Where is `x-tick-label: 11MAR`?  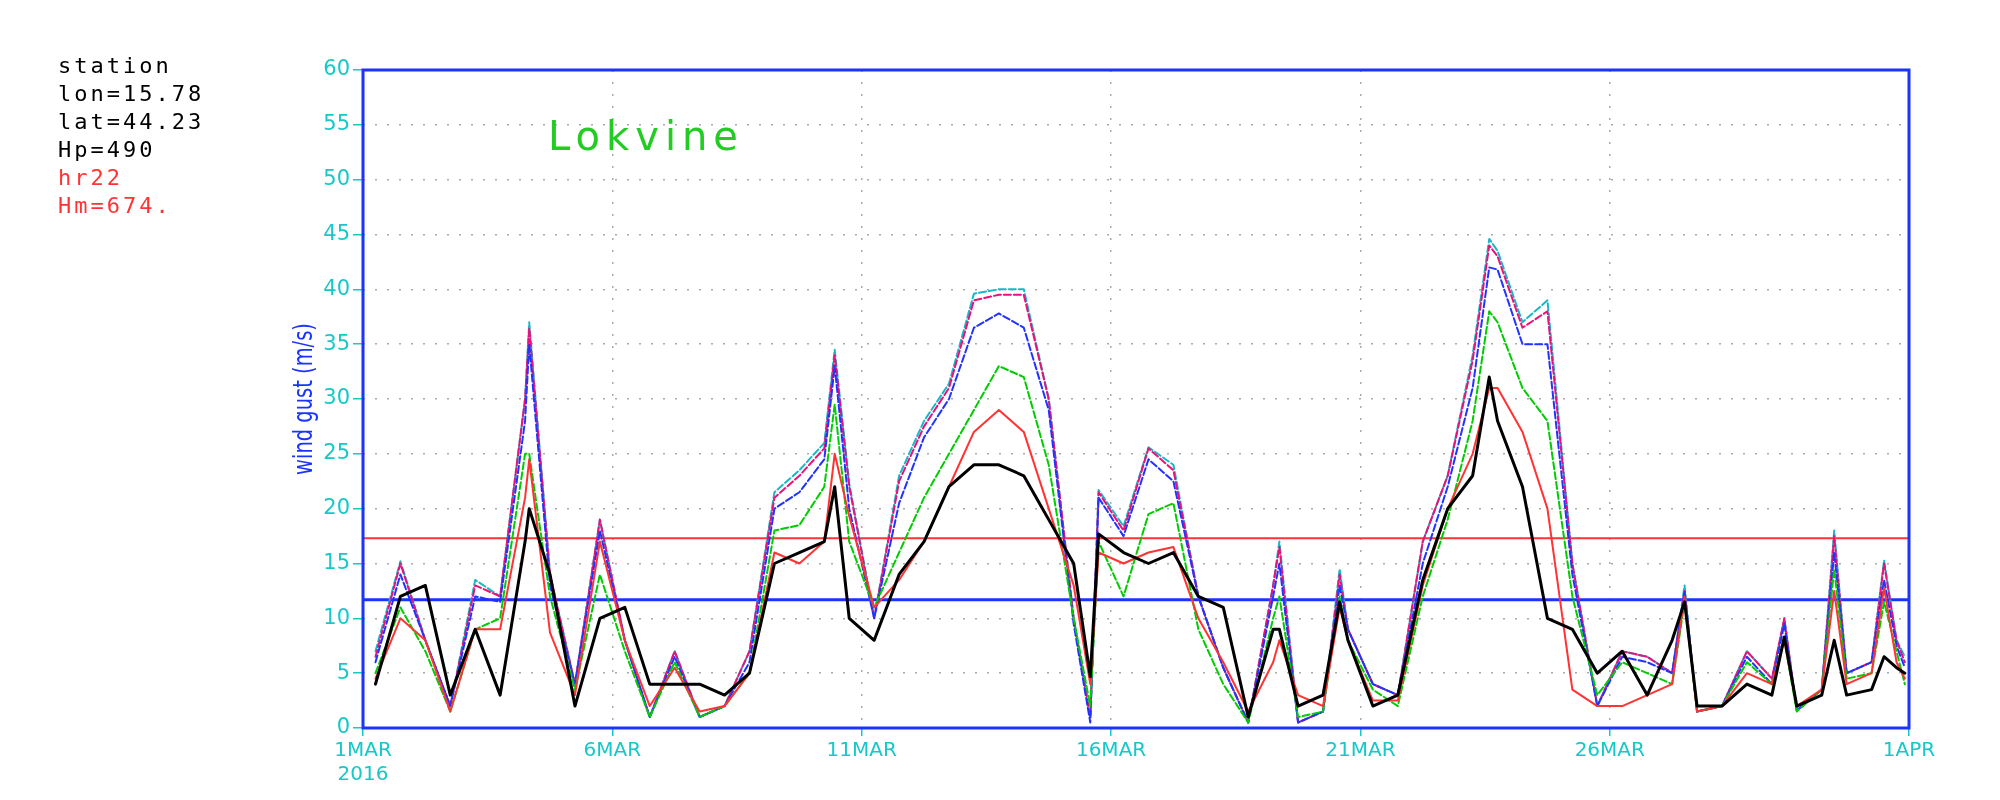
x-tick-label: 11MAR is located at coordinates (861, 749).